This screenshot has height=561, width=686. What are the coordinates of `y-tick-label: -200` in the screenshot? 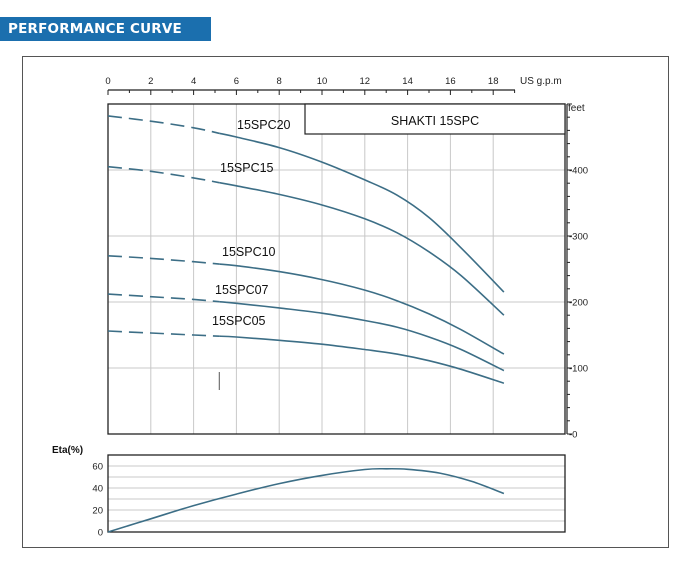 It's located at (578, 303).